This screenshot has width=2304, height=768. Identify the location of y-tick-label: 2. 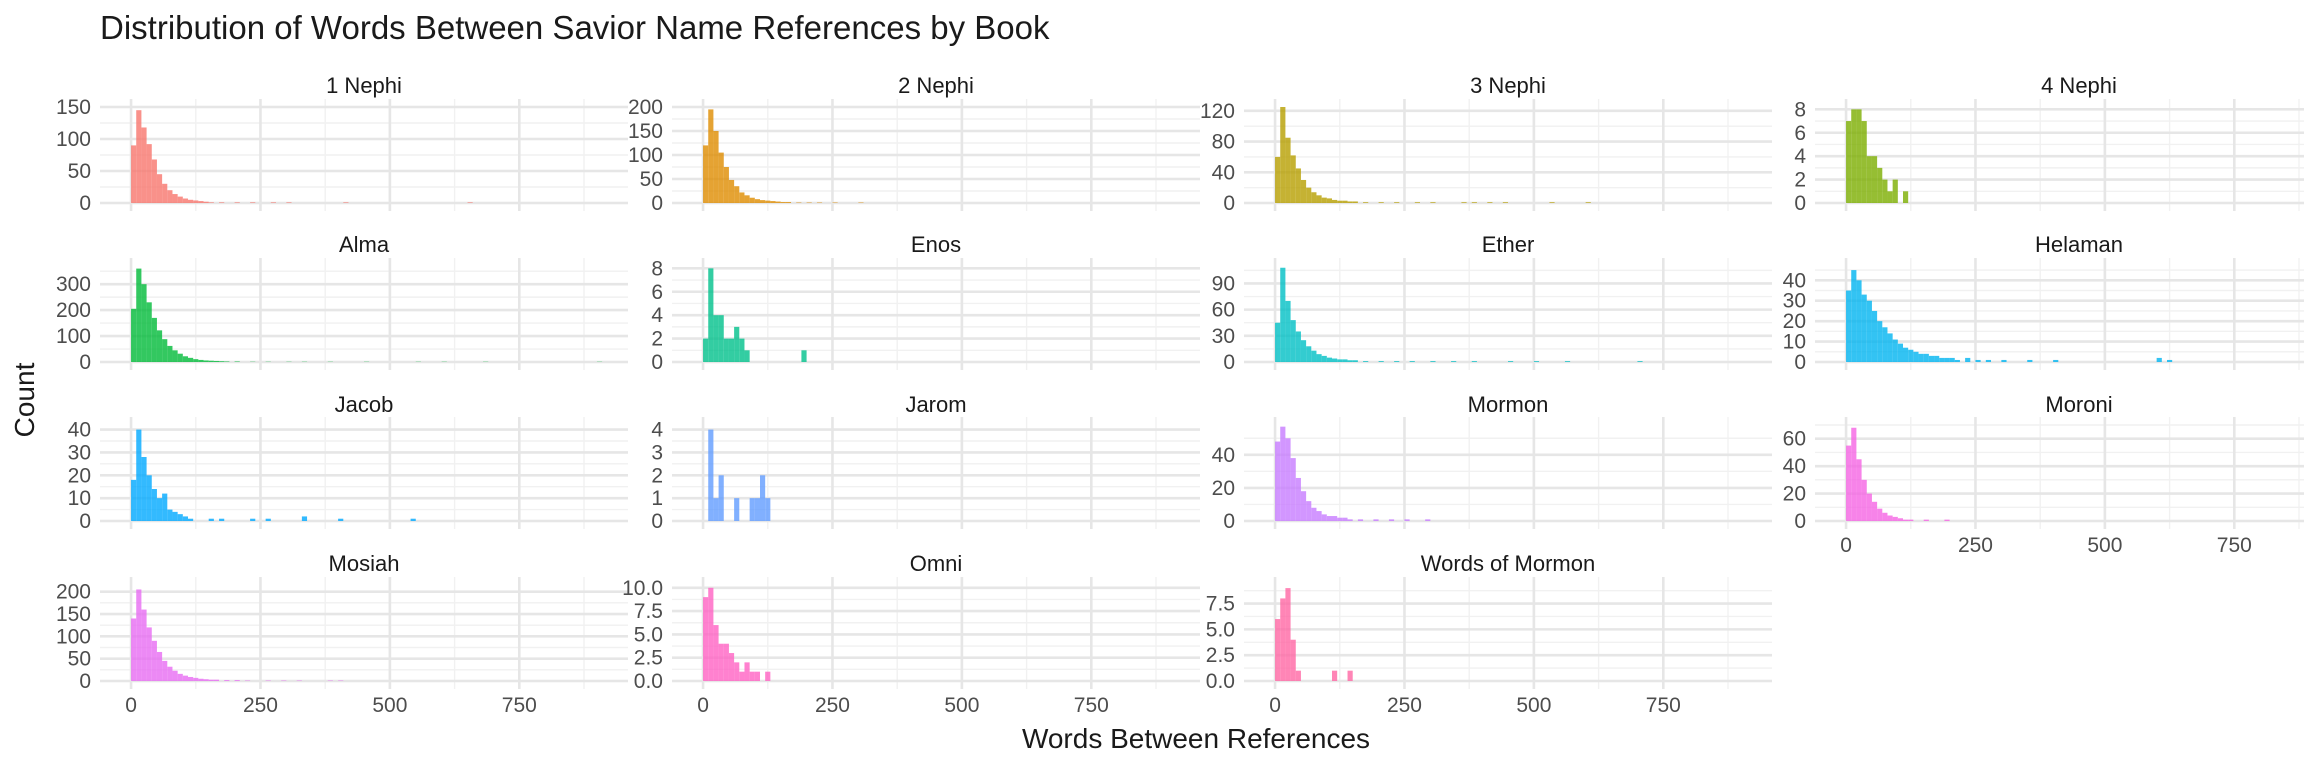
(1800, 180).